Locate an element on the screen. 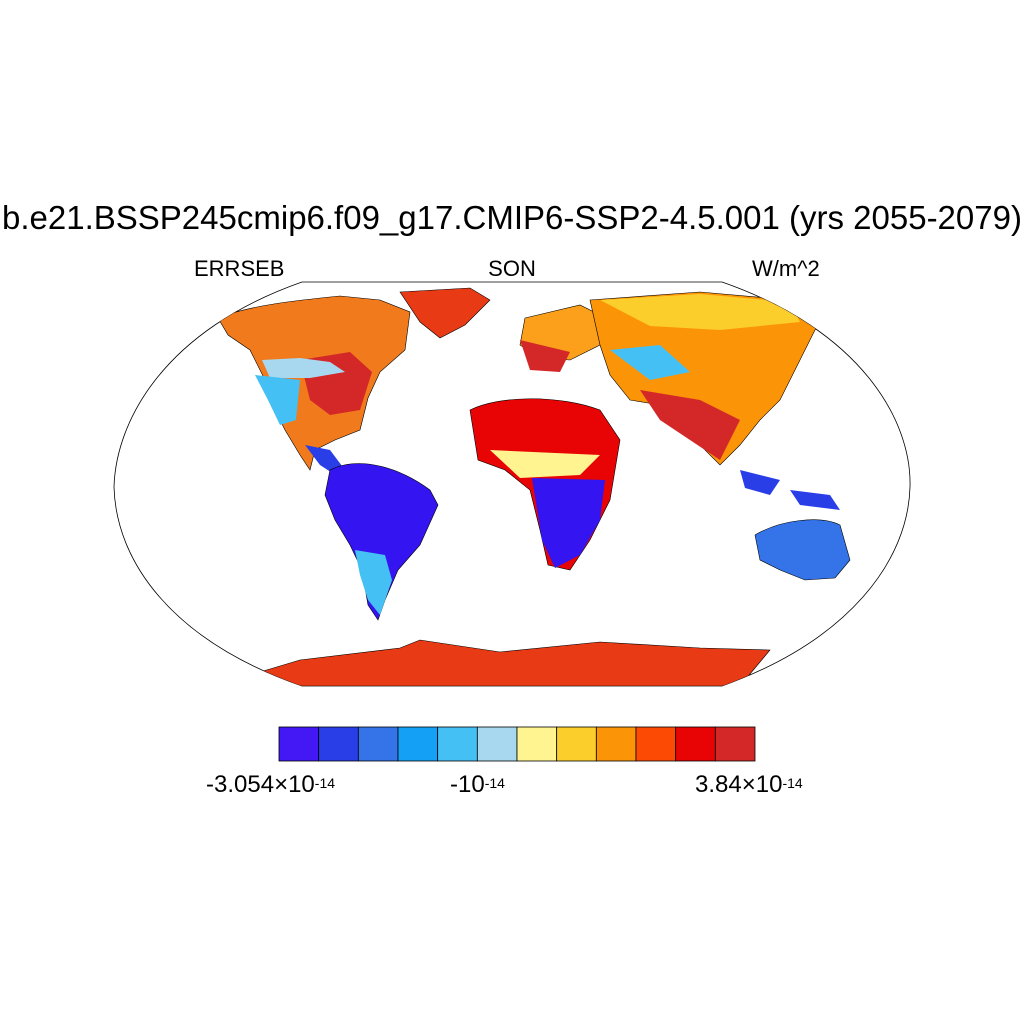 The height and width of the screenshot is (1024, 1024). africa-central-yellow is located at coordinates (545, 464).